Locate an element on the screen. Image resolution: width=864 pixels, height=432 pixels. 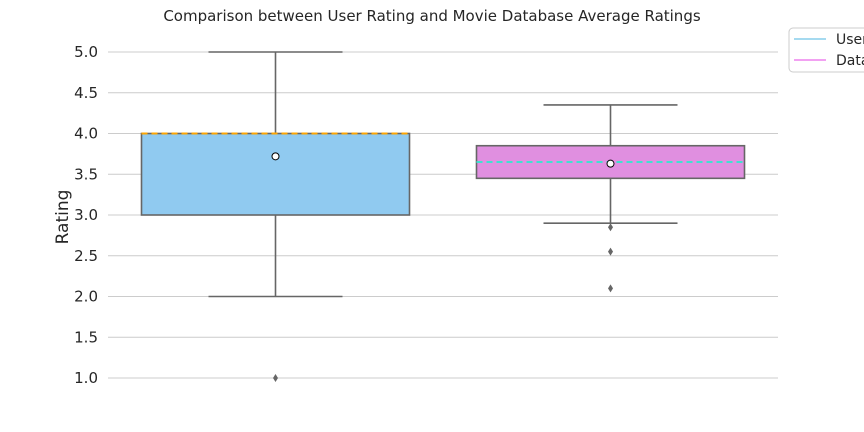
y-tick-label: 2.5 is located at coordinates (86, 256).